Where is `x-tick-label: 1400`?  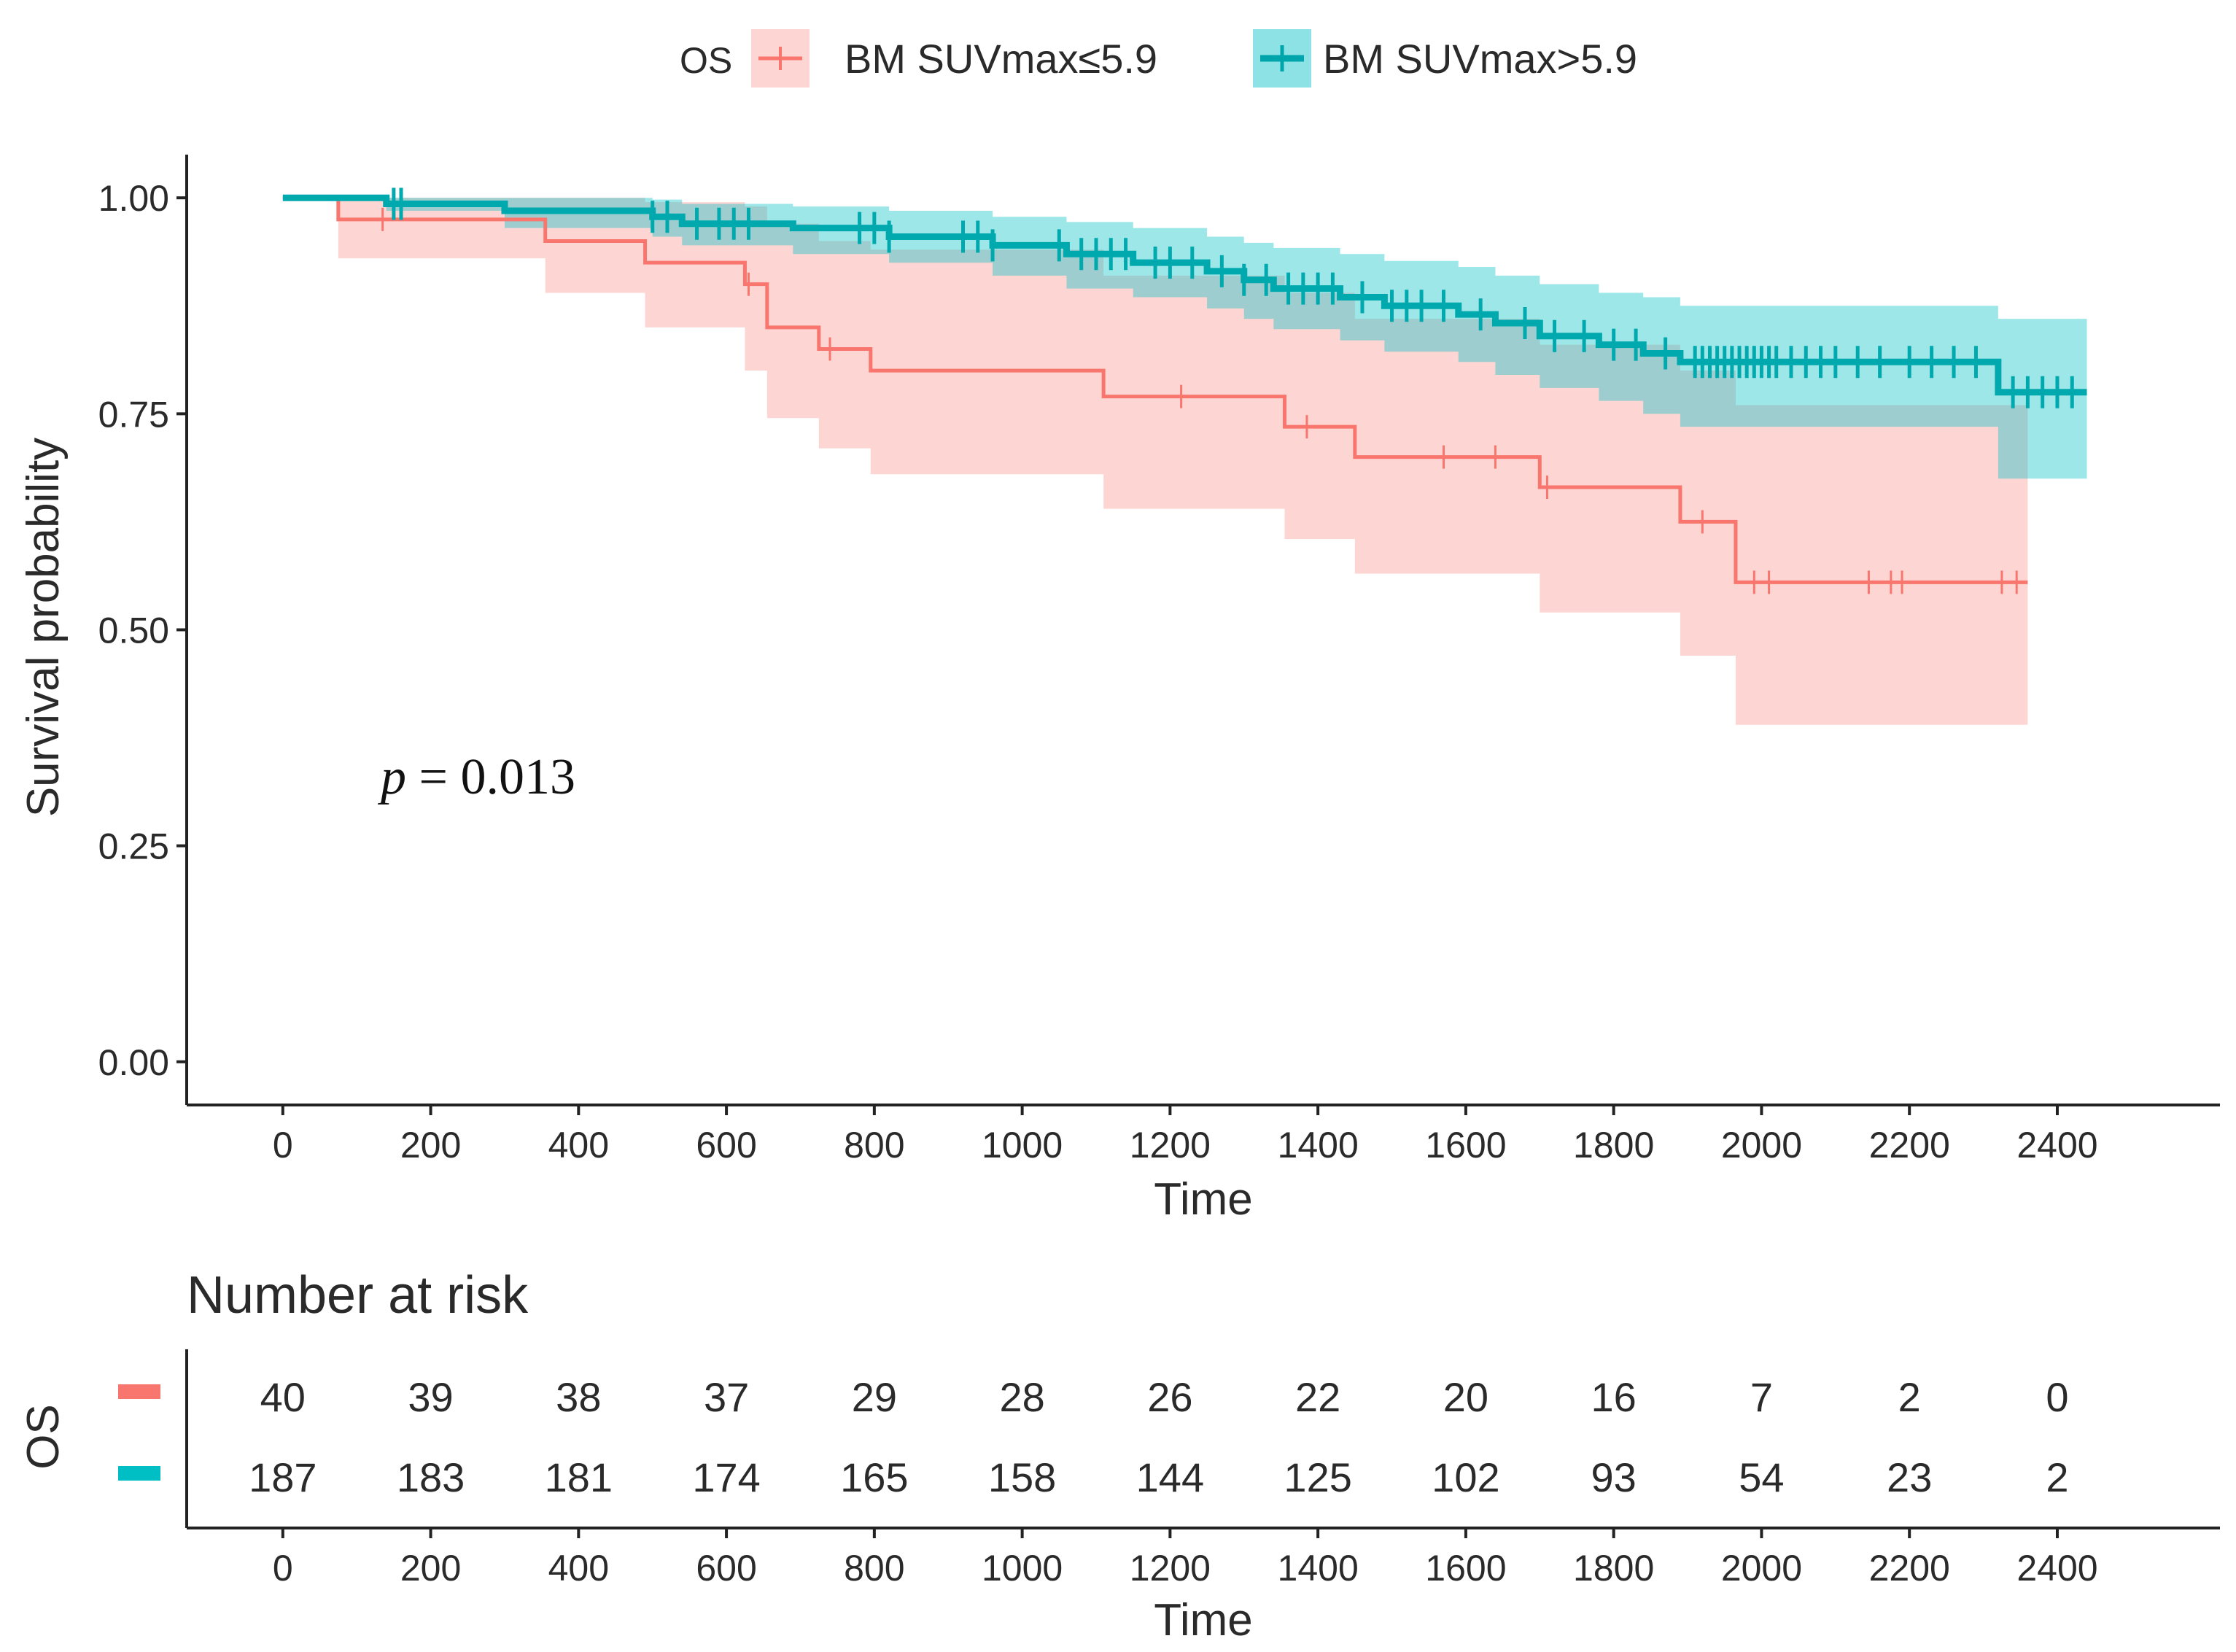
x-tick-label: 1400 is located at coordinates (1318, 1145).